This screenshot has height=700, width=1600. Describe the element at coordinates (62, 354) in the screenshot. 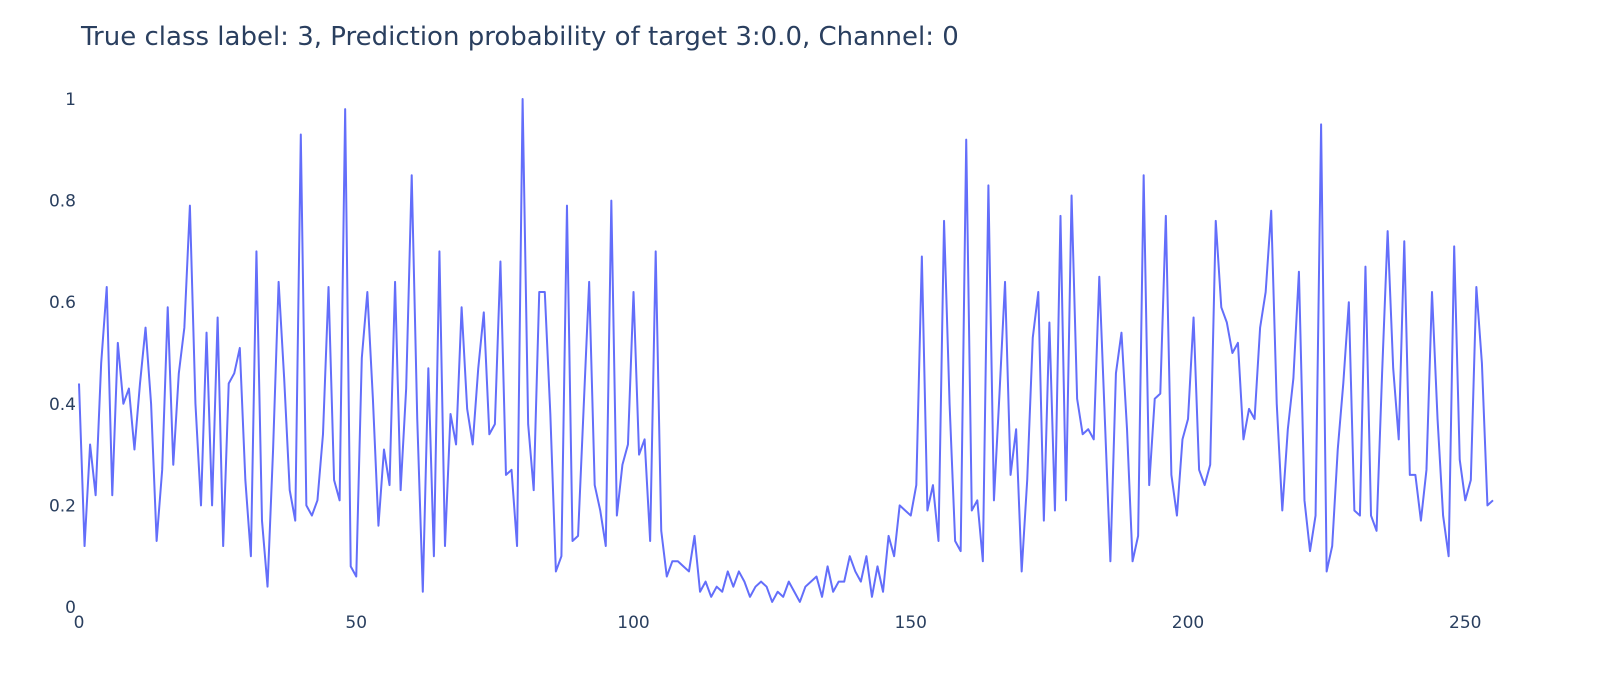

I see `y-axis-tick-labels: 0 0.2 0.4 0.6 0.8 1` at that location.